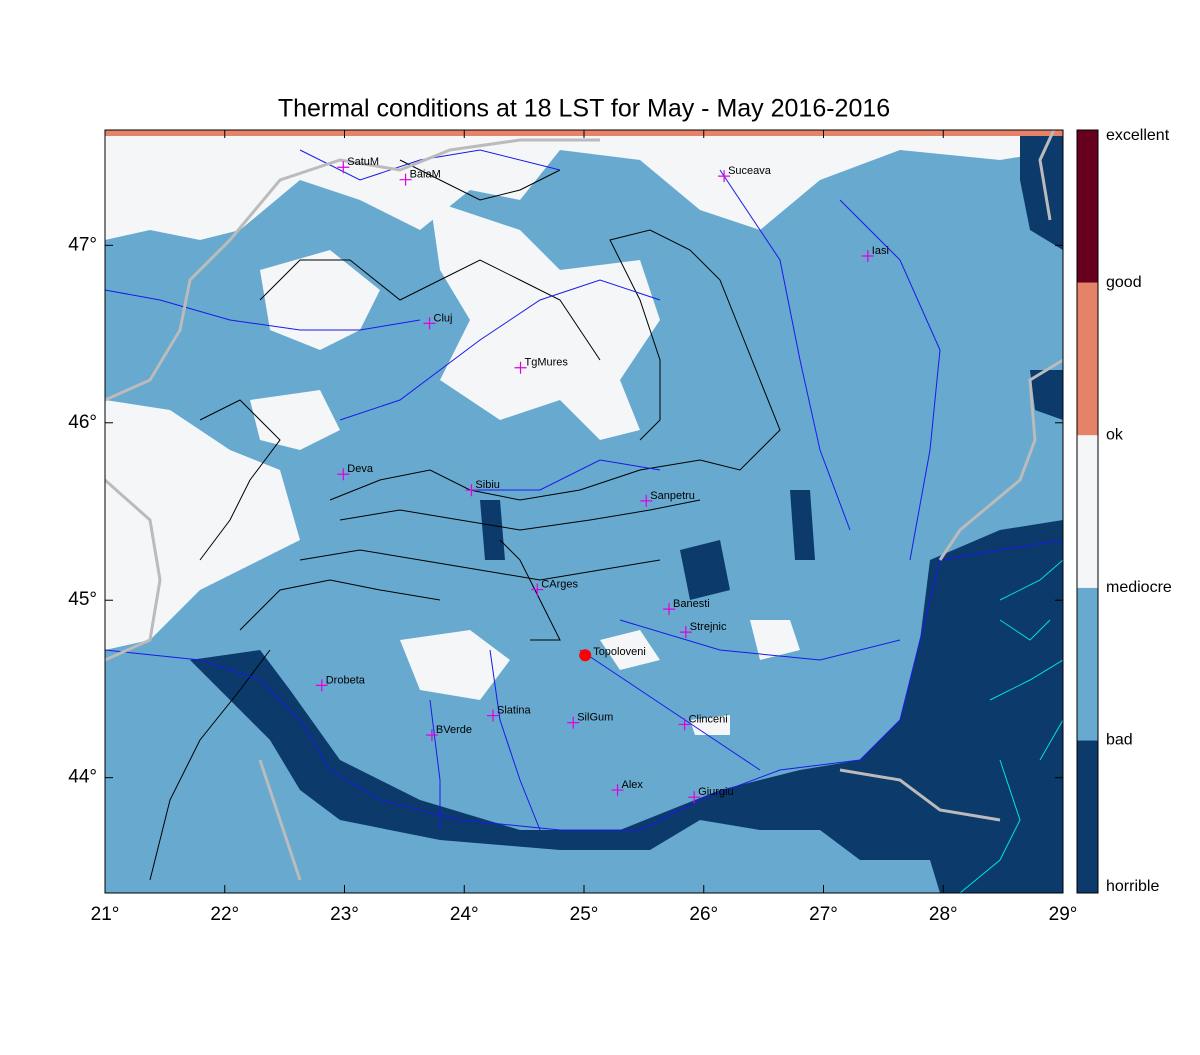 This screenshot has width=1200, height=1055. What do you see at coordinates (82, 599) in the screenshot?
I see `y-tick-label: 45°` at bounding box center [82, 599].